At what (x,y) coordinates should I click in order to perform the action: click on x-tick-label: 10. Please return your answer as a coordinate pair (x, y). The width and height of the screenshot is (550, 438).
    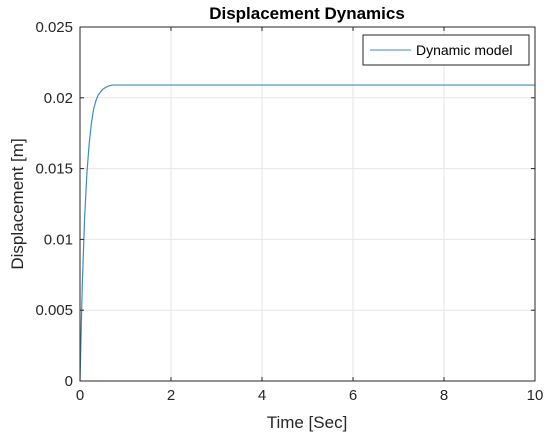
    Looking at the image, I should click on (535, 395).